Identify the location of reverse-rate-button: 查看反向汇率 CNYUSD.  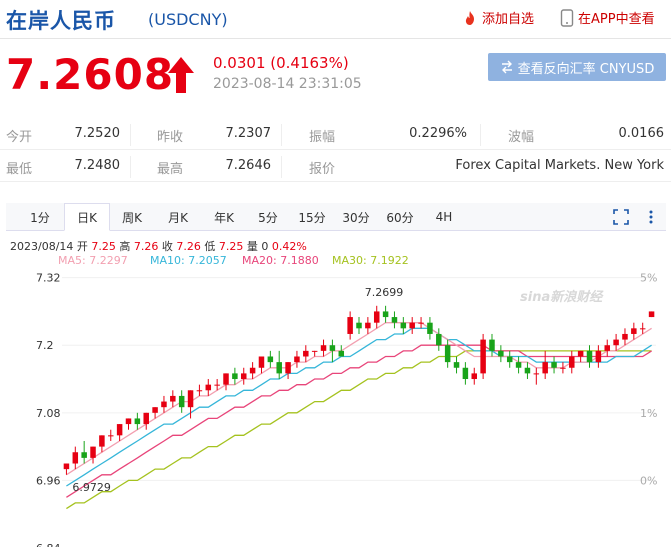
(577, 67).